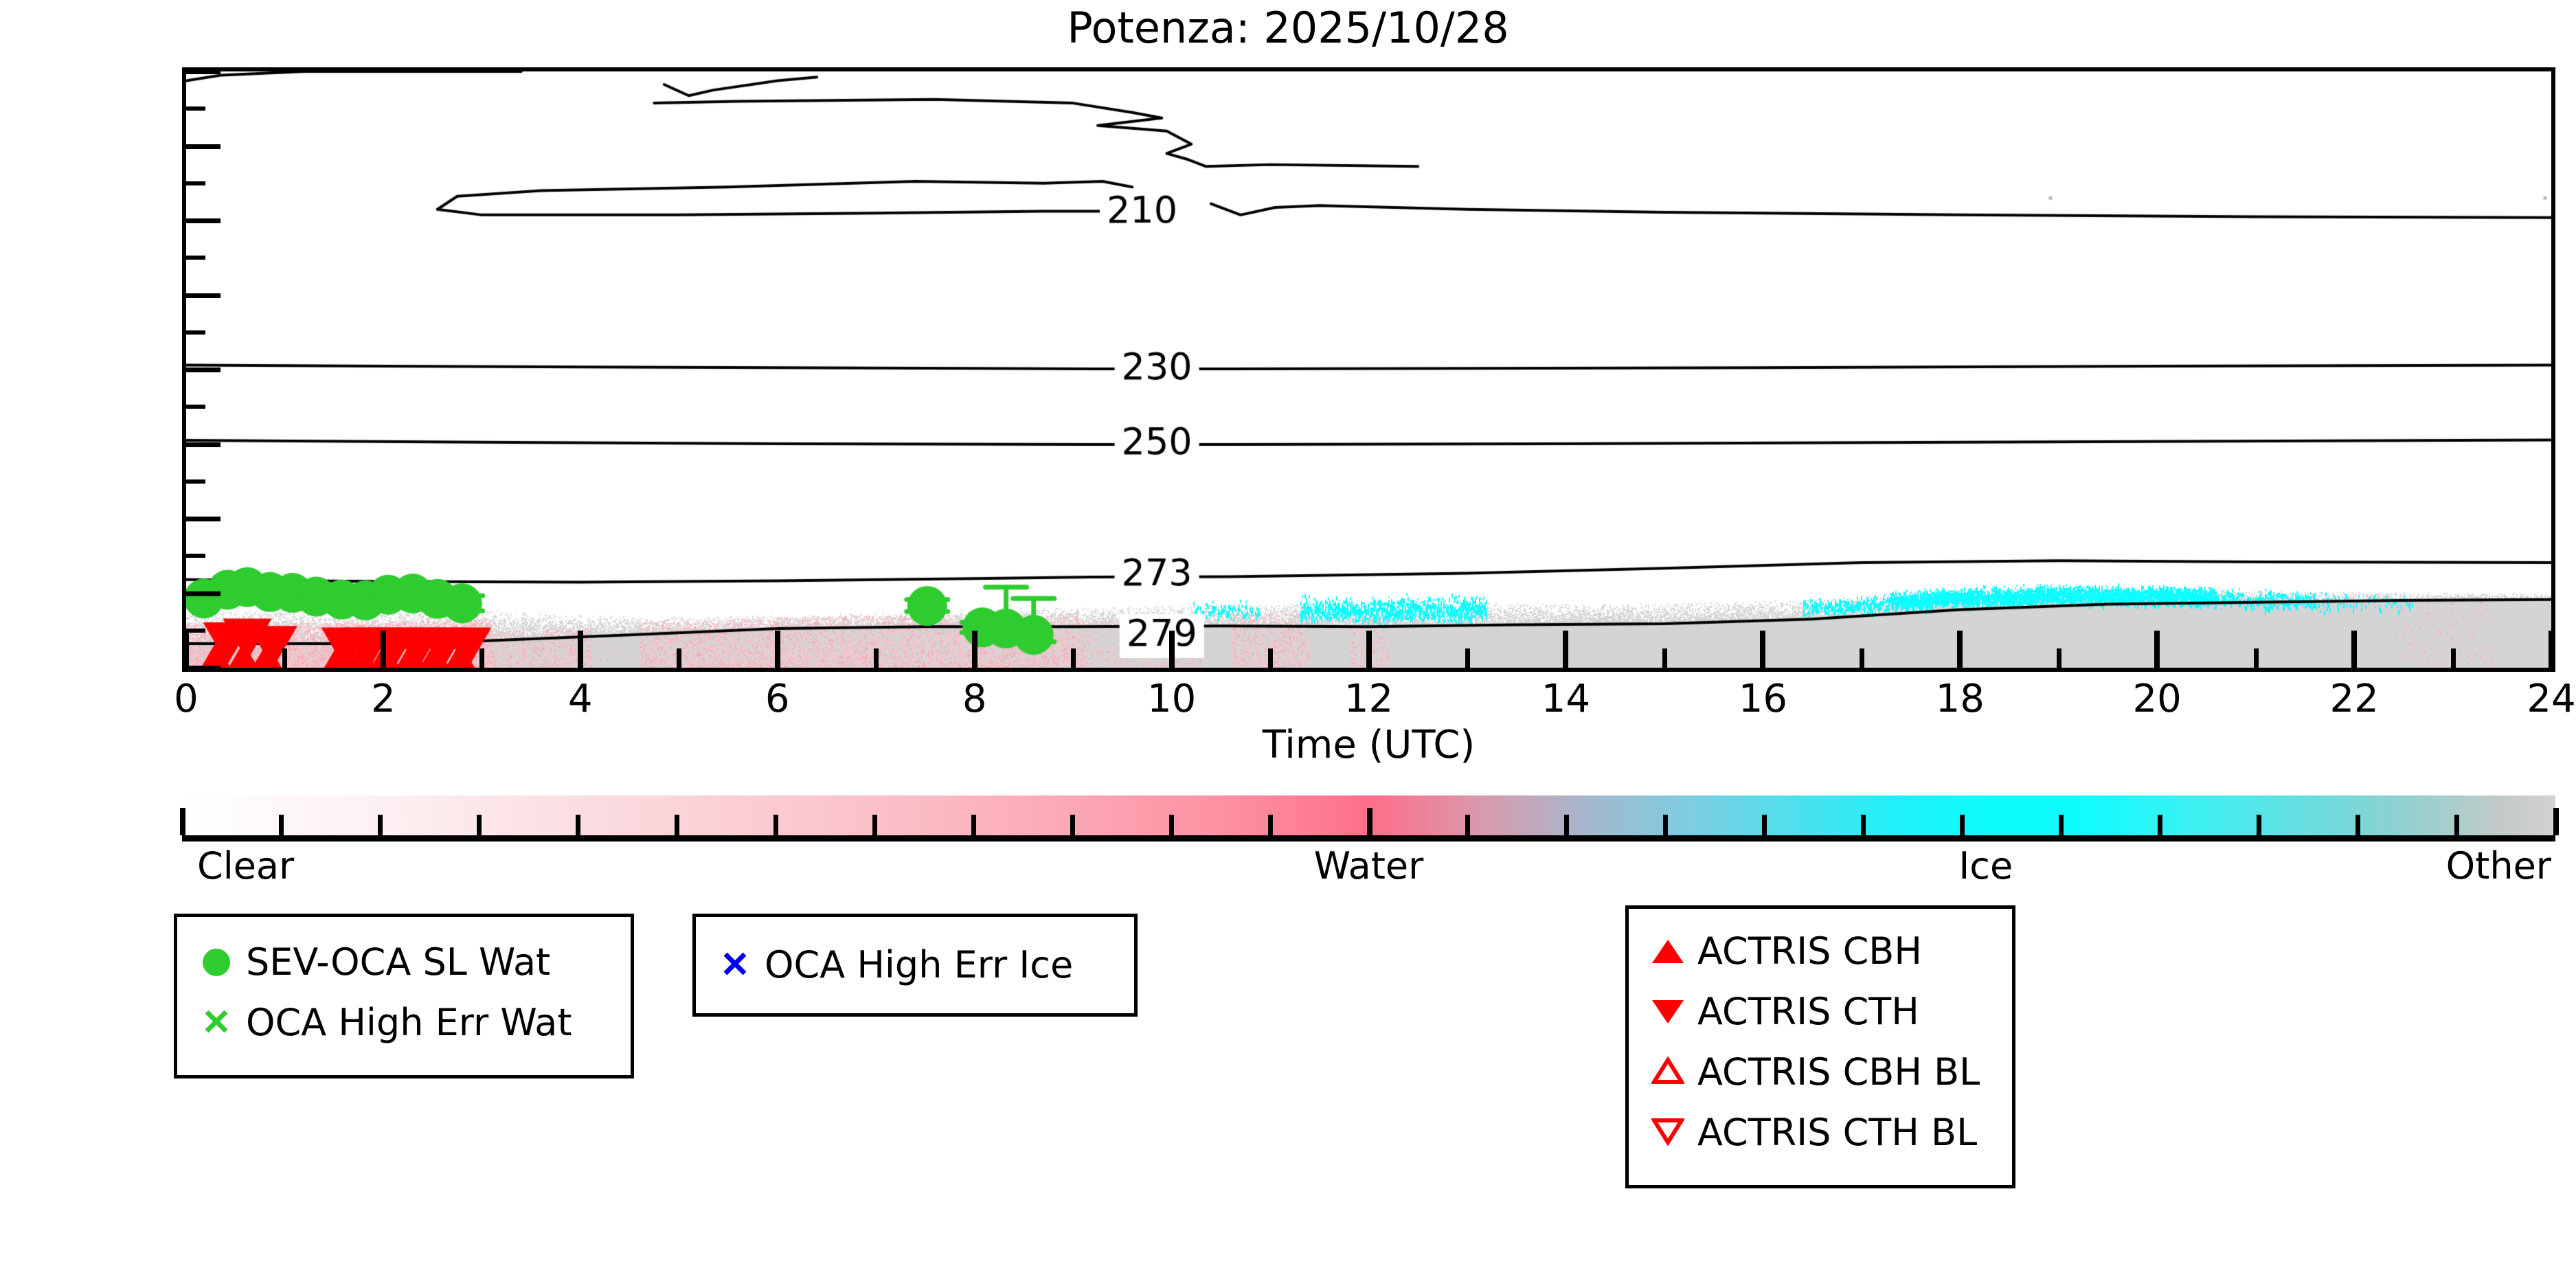 This screenshot has width=2576, height=1288. I want to click on x-tick-label: 10, so click(1171, 699).